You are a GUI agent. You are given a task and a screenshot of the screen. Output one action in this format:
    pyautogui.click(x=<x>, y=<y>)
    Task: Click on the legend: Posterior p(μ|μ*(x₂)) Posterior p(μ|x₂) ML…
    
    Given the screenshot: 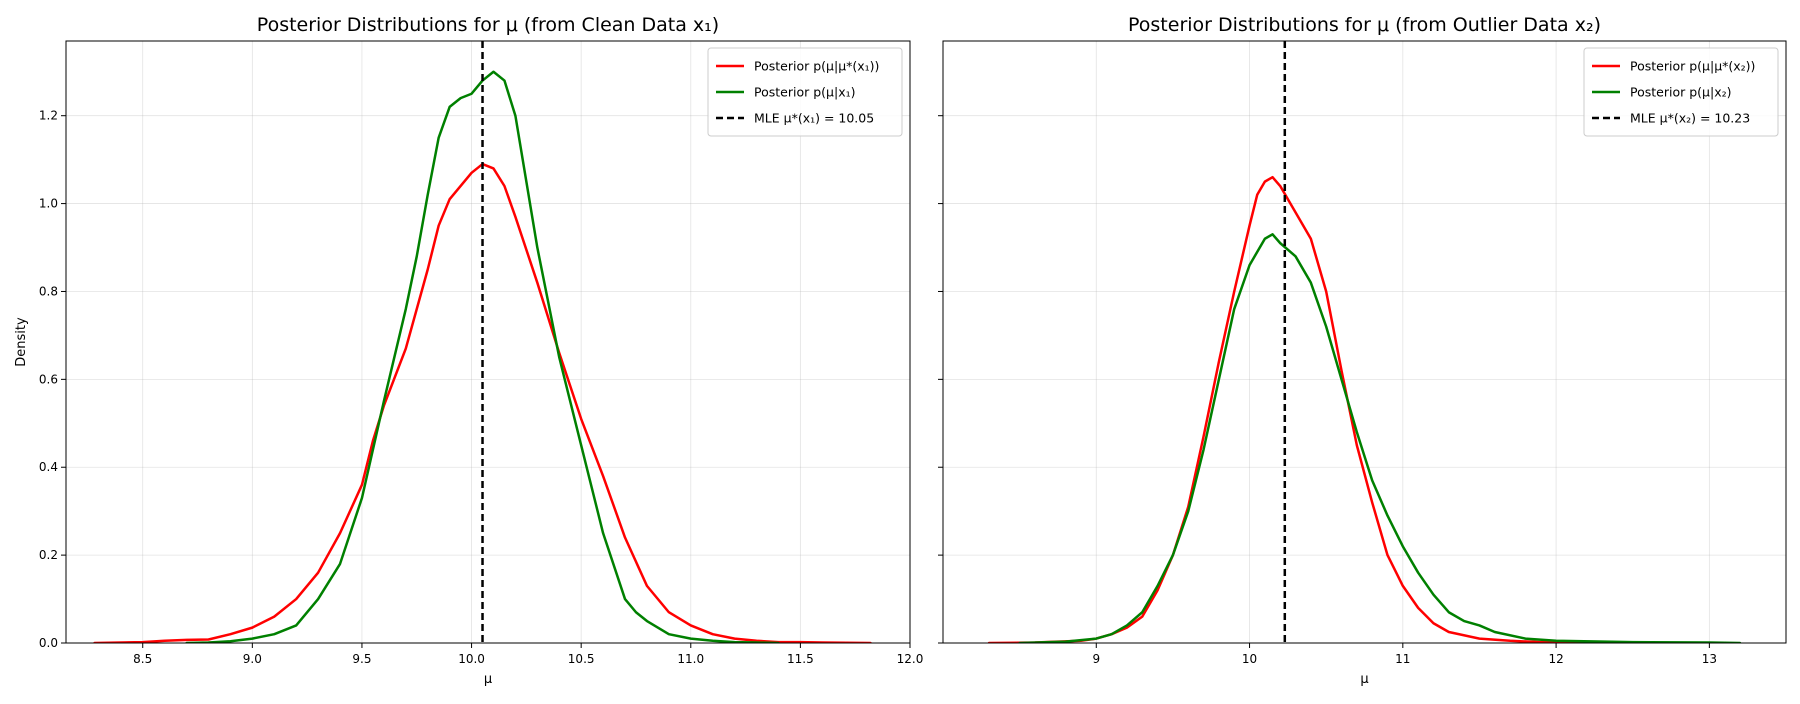 What is the action you would take?
    pyautogui.click(x=1681, y=92)
    